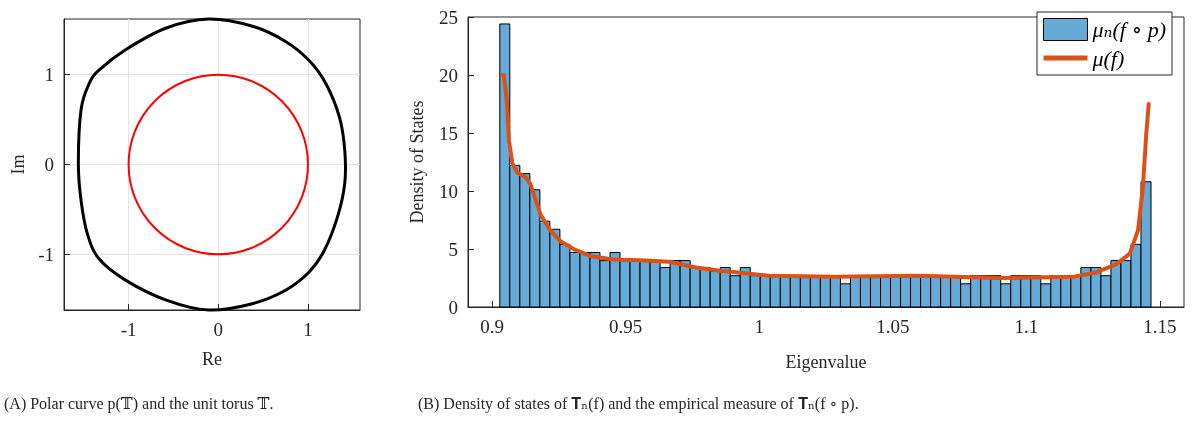  Describe the element at coordinates (417, 162) in the screenshot. I see `y-axis-title: Density of States` at that location.